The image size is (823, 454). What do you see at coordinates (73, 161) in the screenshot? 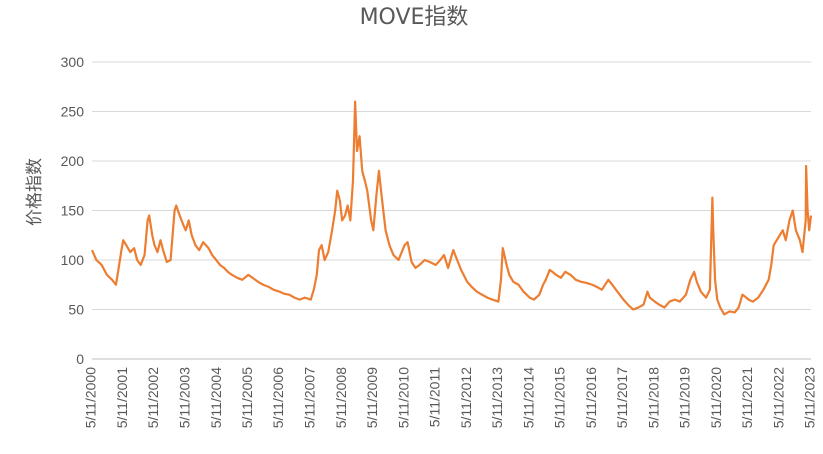
I see `y-tick-label: 200` at bounding box center [73, 161].